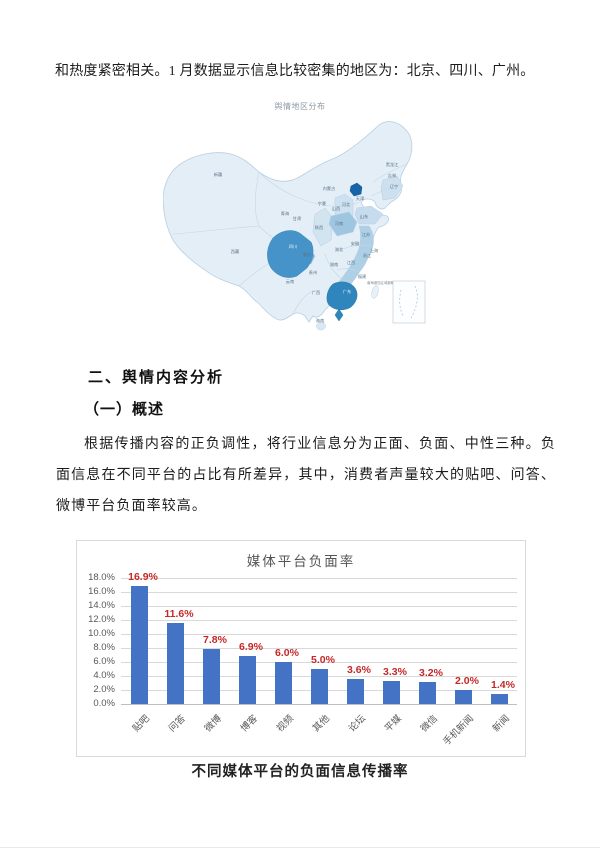 The image size is (600, 848). I want to click on x-axis-category-label: 问答, so click(177, 724).